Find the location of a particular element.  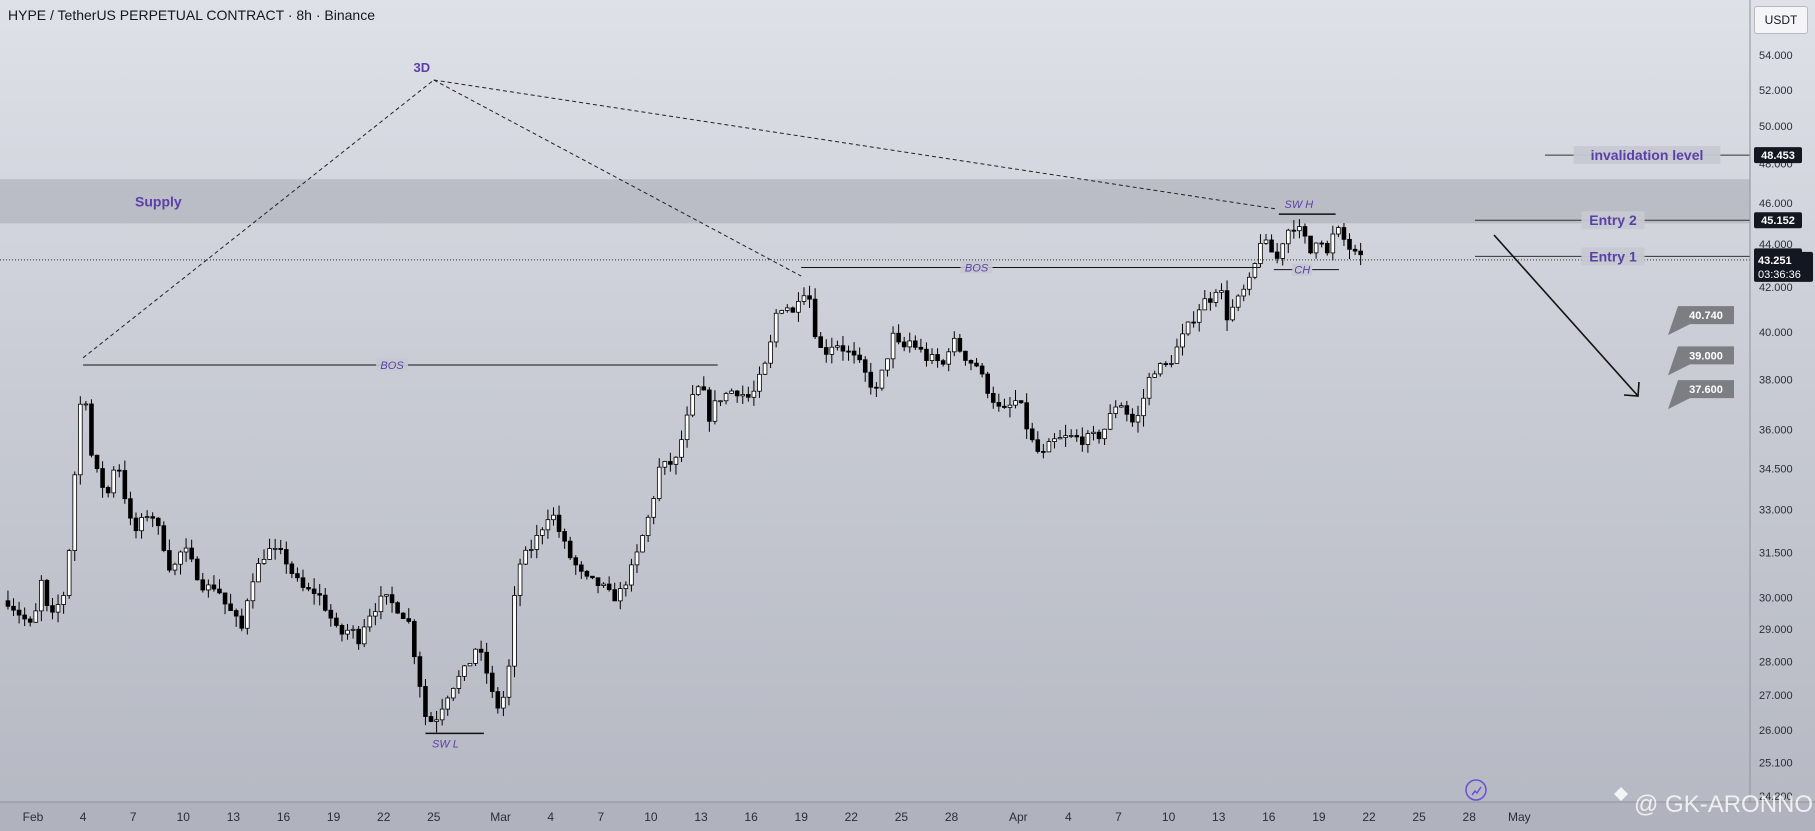

price-tick-label: 52.000 is located at coordinates (1776, 91).